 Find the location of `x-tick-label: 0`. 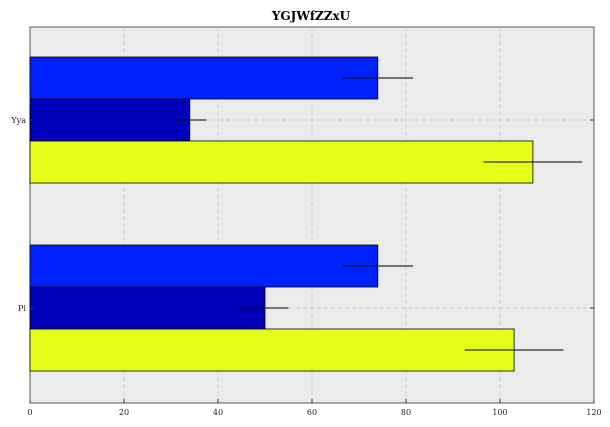

x-tick-label: 0 is located at coordinates (29, 412).